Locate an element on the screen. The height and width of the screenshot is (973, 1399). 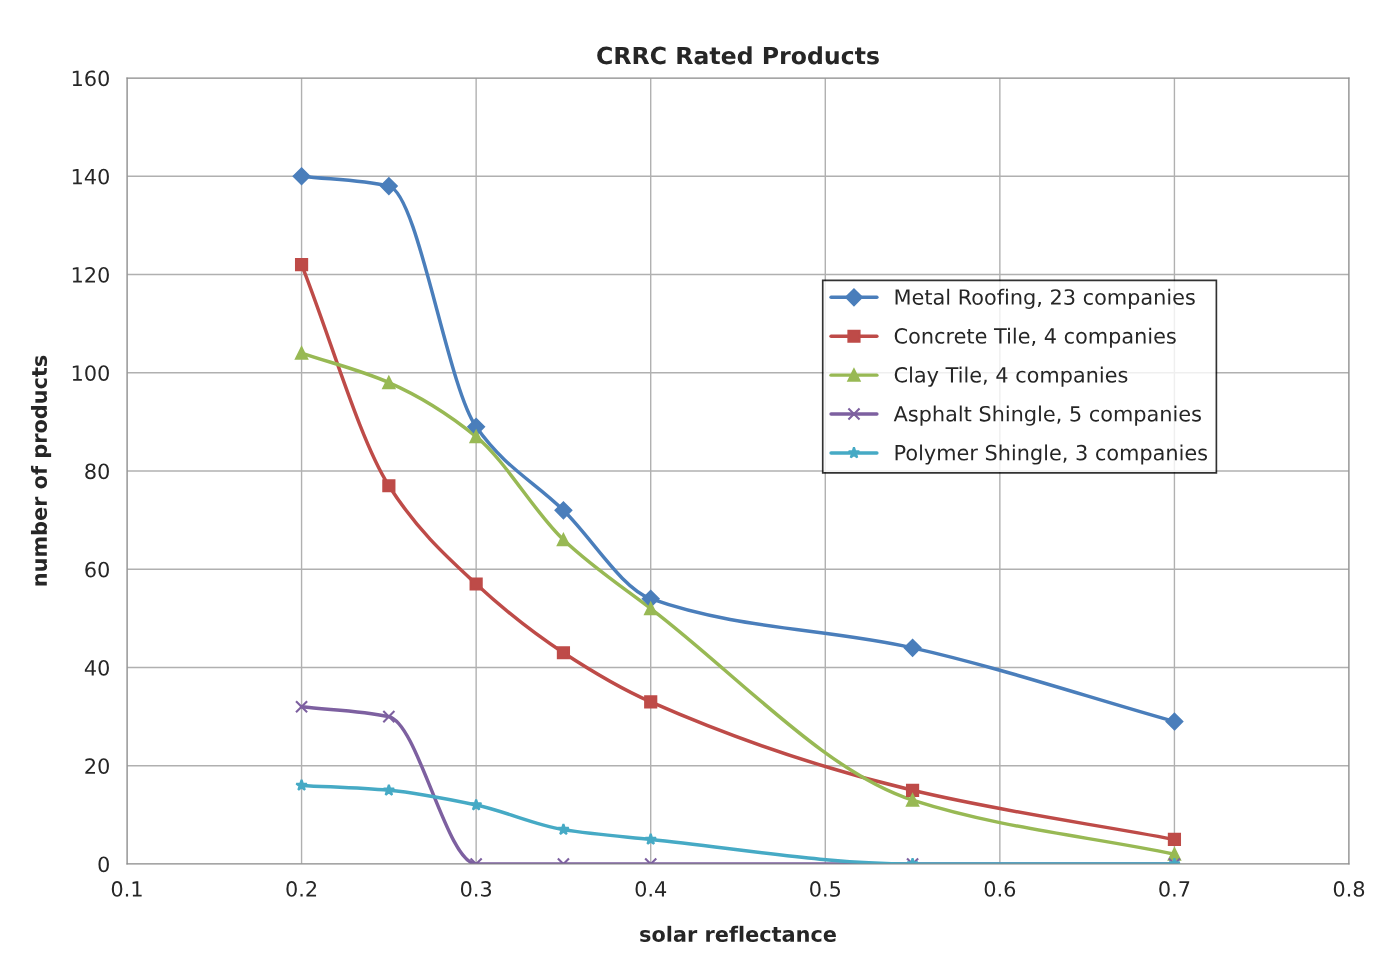
legend-label: Concrete Tile, 4 companies is located at coordinates (1035, 337).